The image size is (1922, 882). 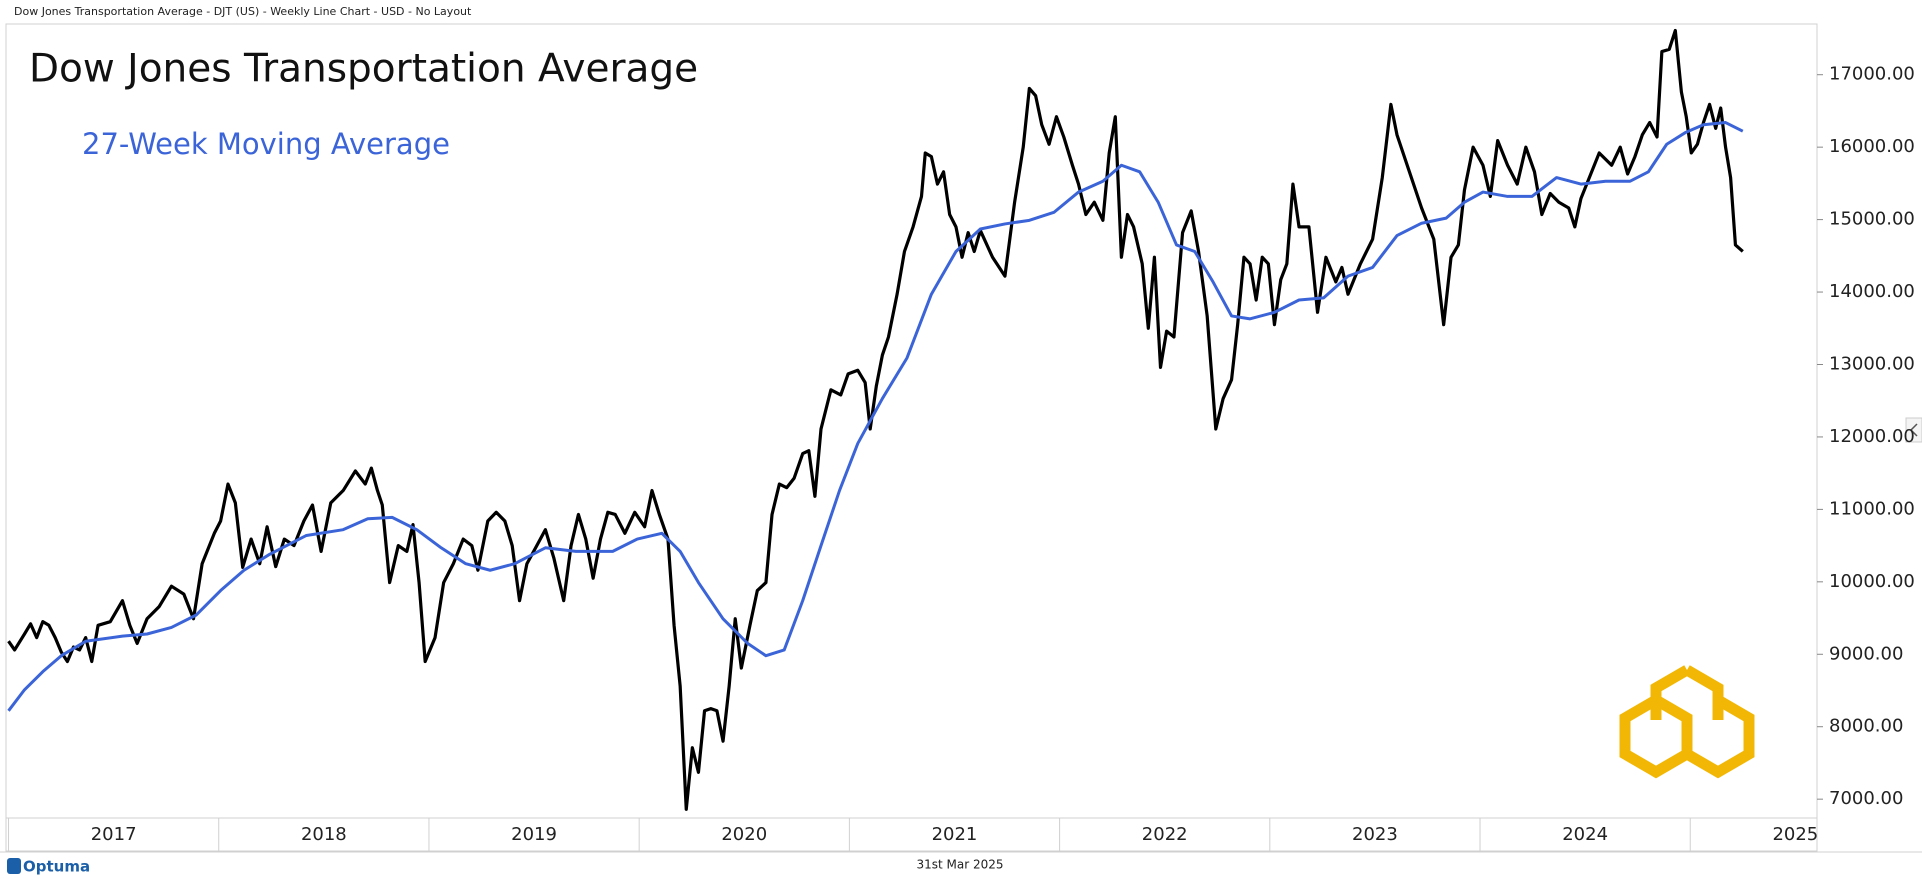 I want to click on logo-top, so click(x=1687, y=692).